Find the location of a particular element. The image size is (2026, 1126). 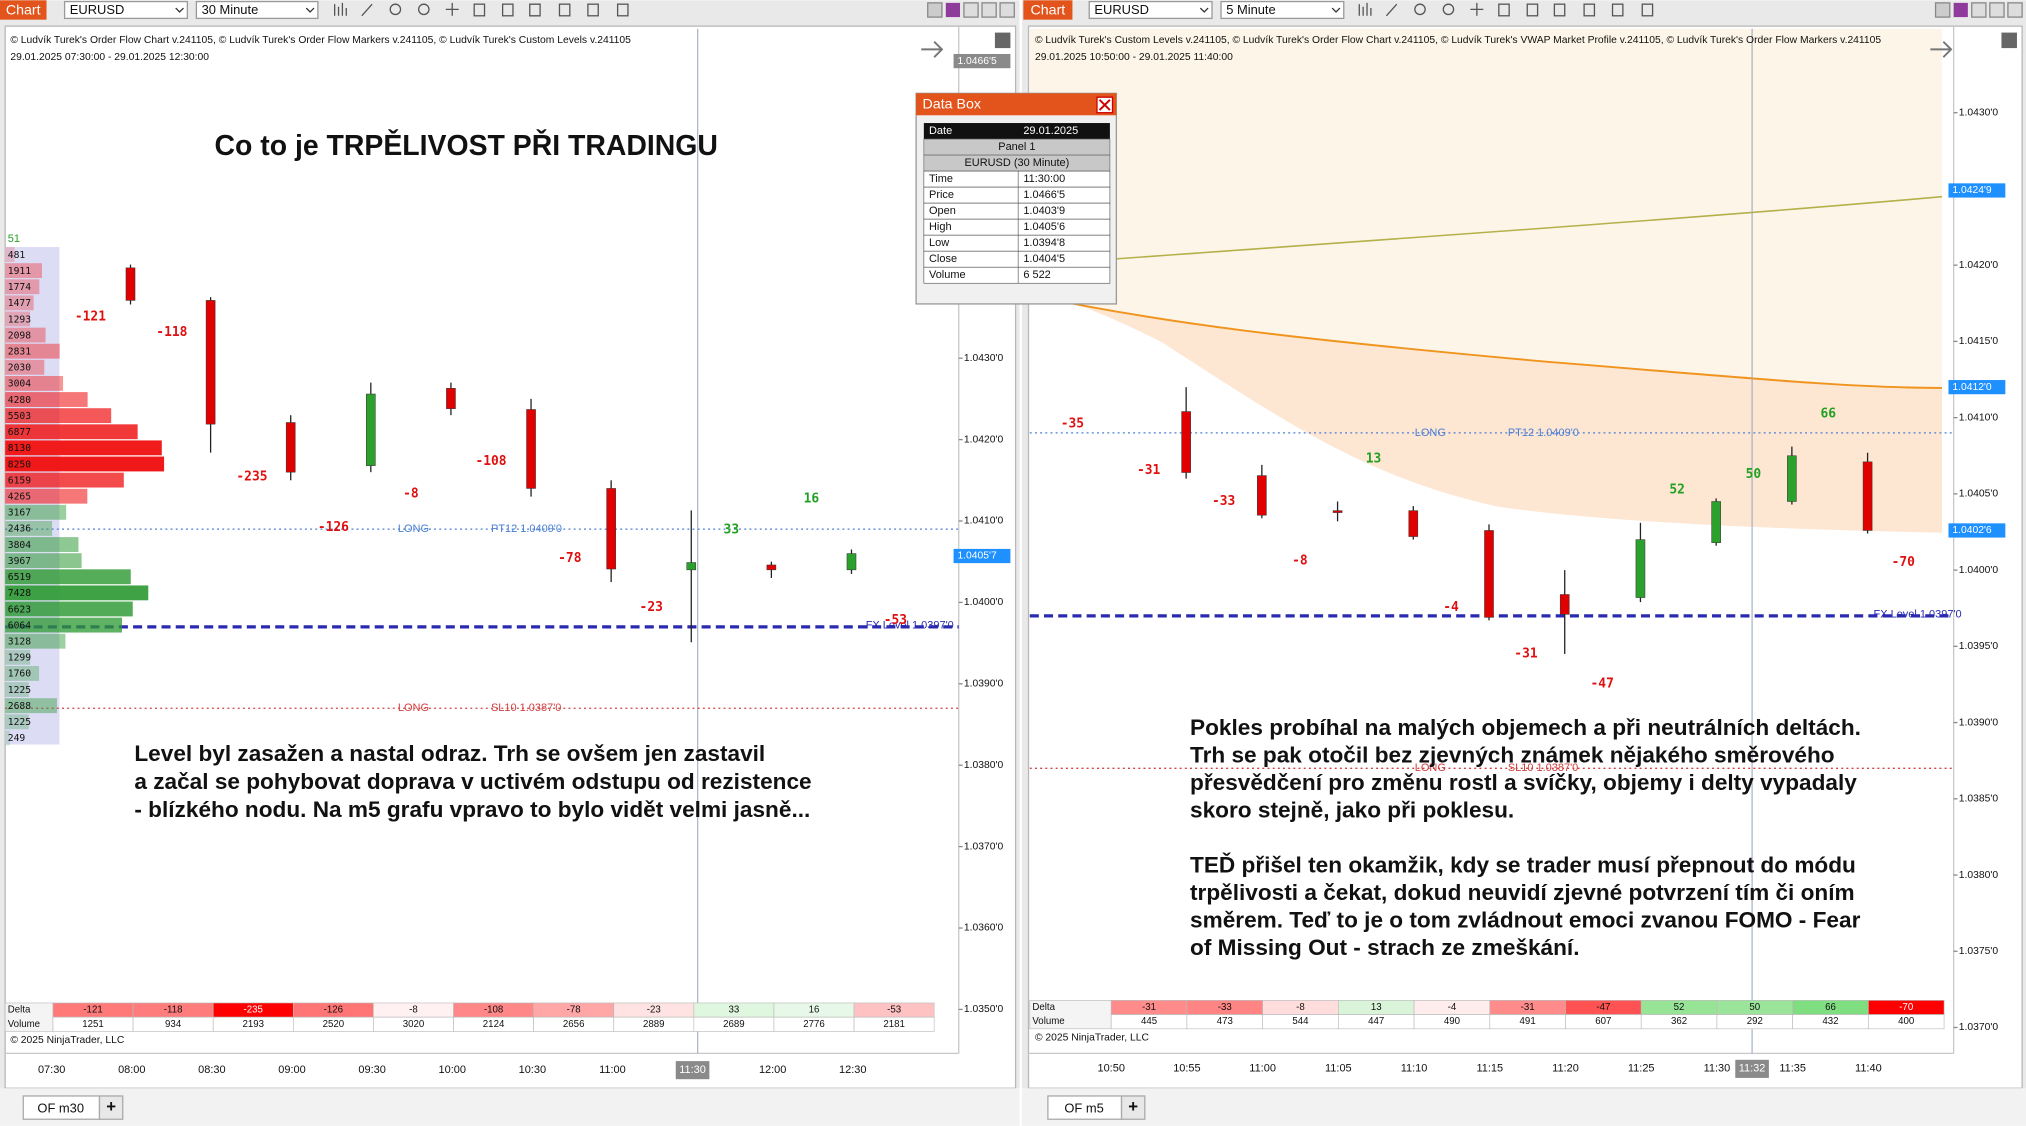

price-marker-label: 1.0466'5 is located at coordinates (977, 61).